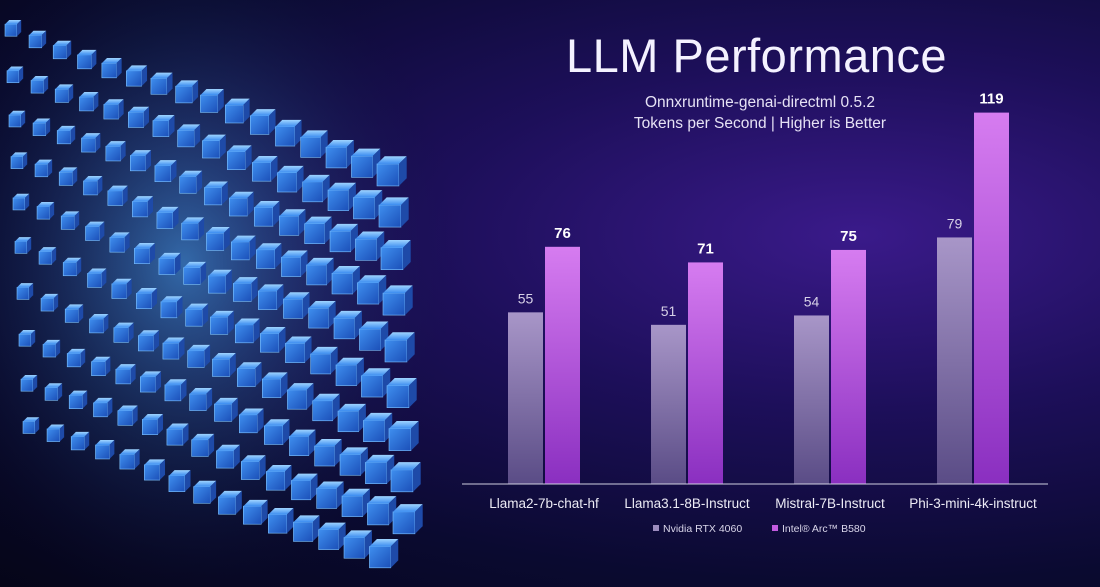 The width and height of the screenshot is (1100, 587). I want to click on chart-legend: Nvidia RTX 4060 Intel® Arc™ B580, so click(759, 529).